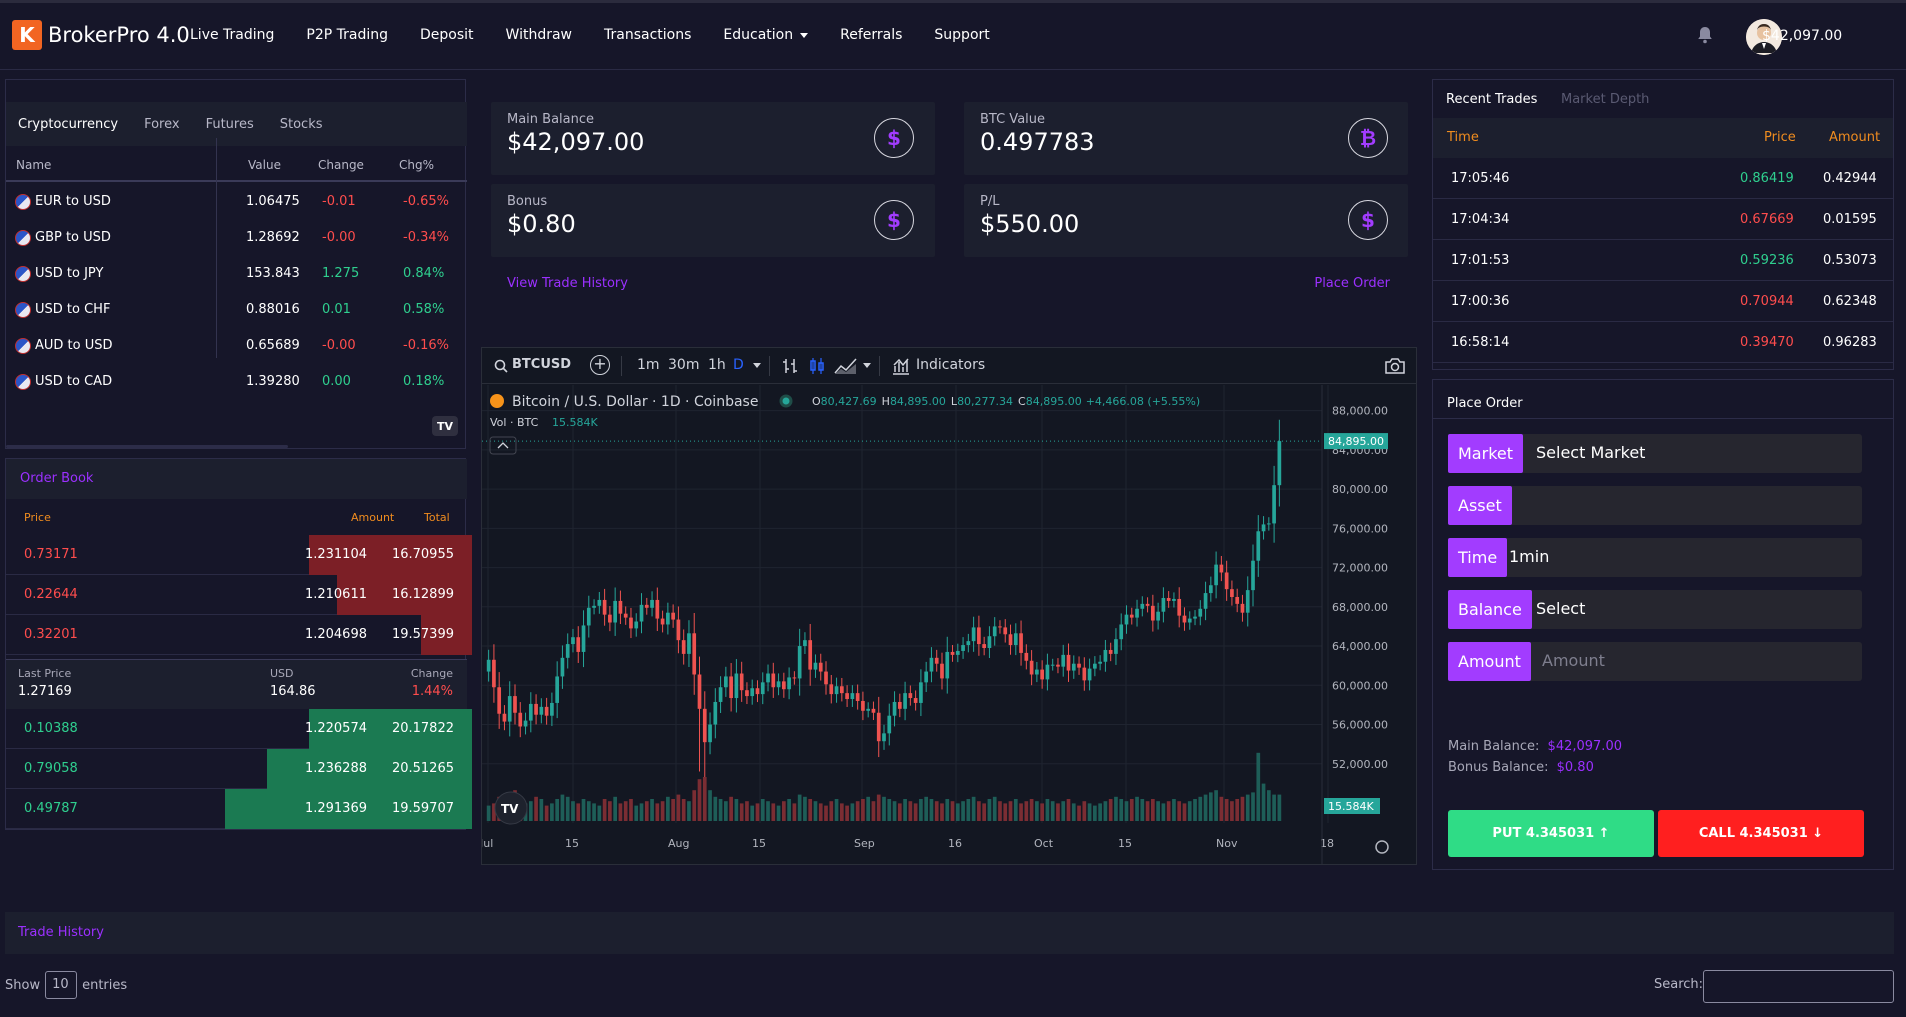 This screenshot has height=1017, width=1906. I want to click on interval-1h: 1h, so click(717, 365).